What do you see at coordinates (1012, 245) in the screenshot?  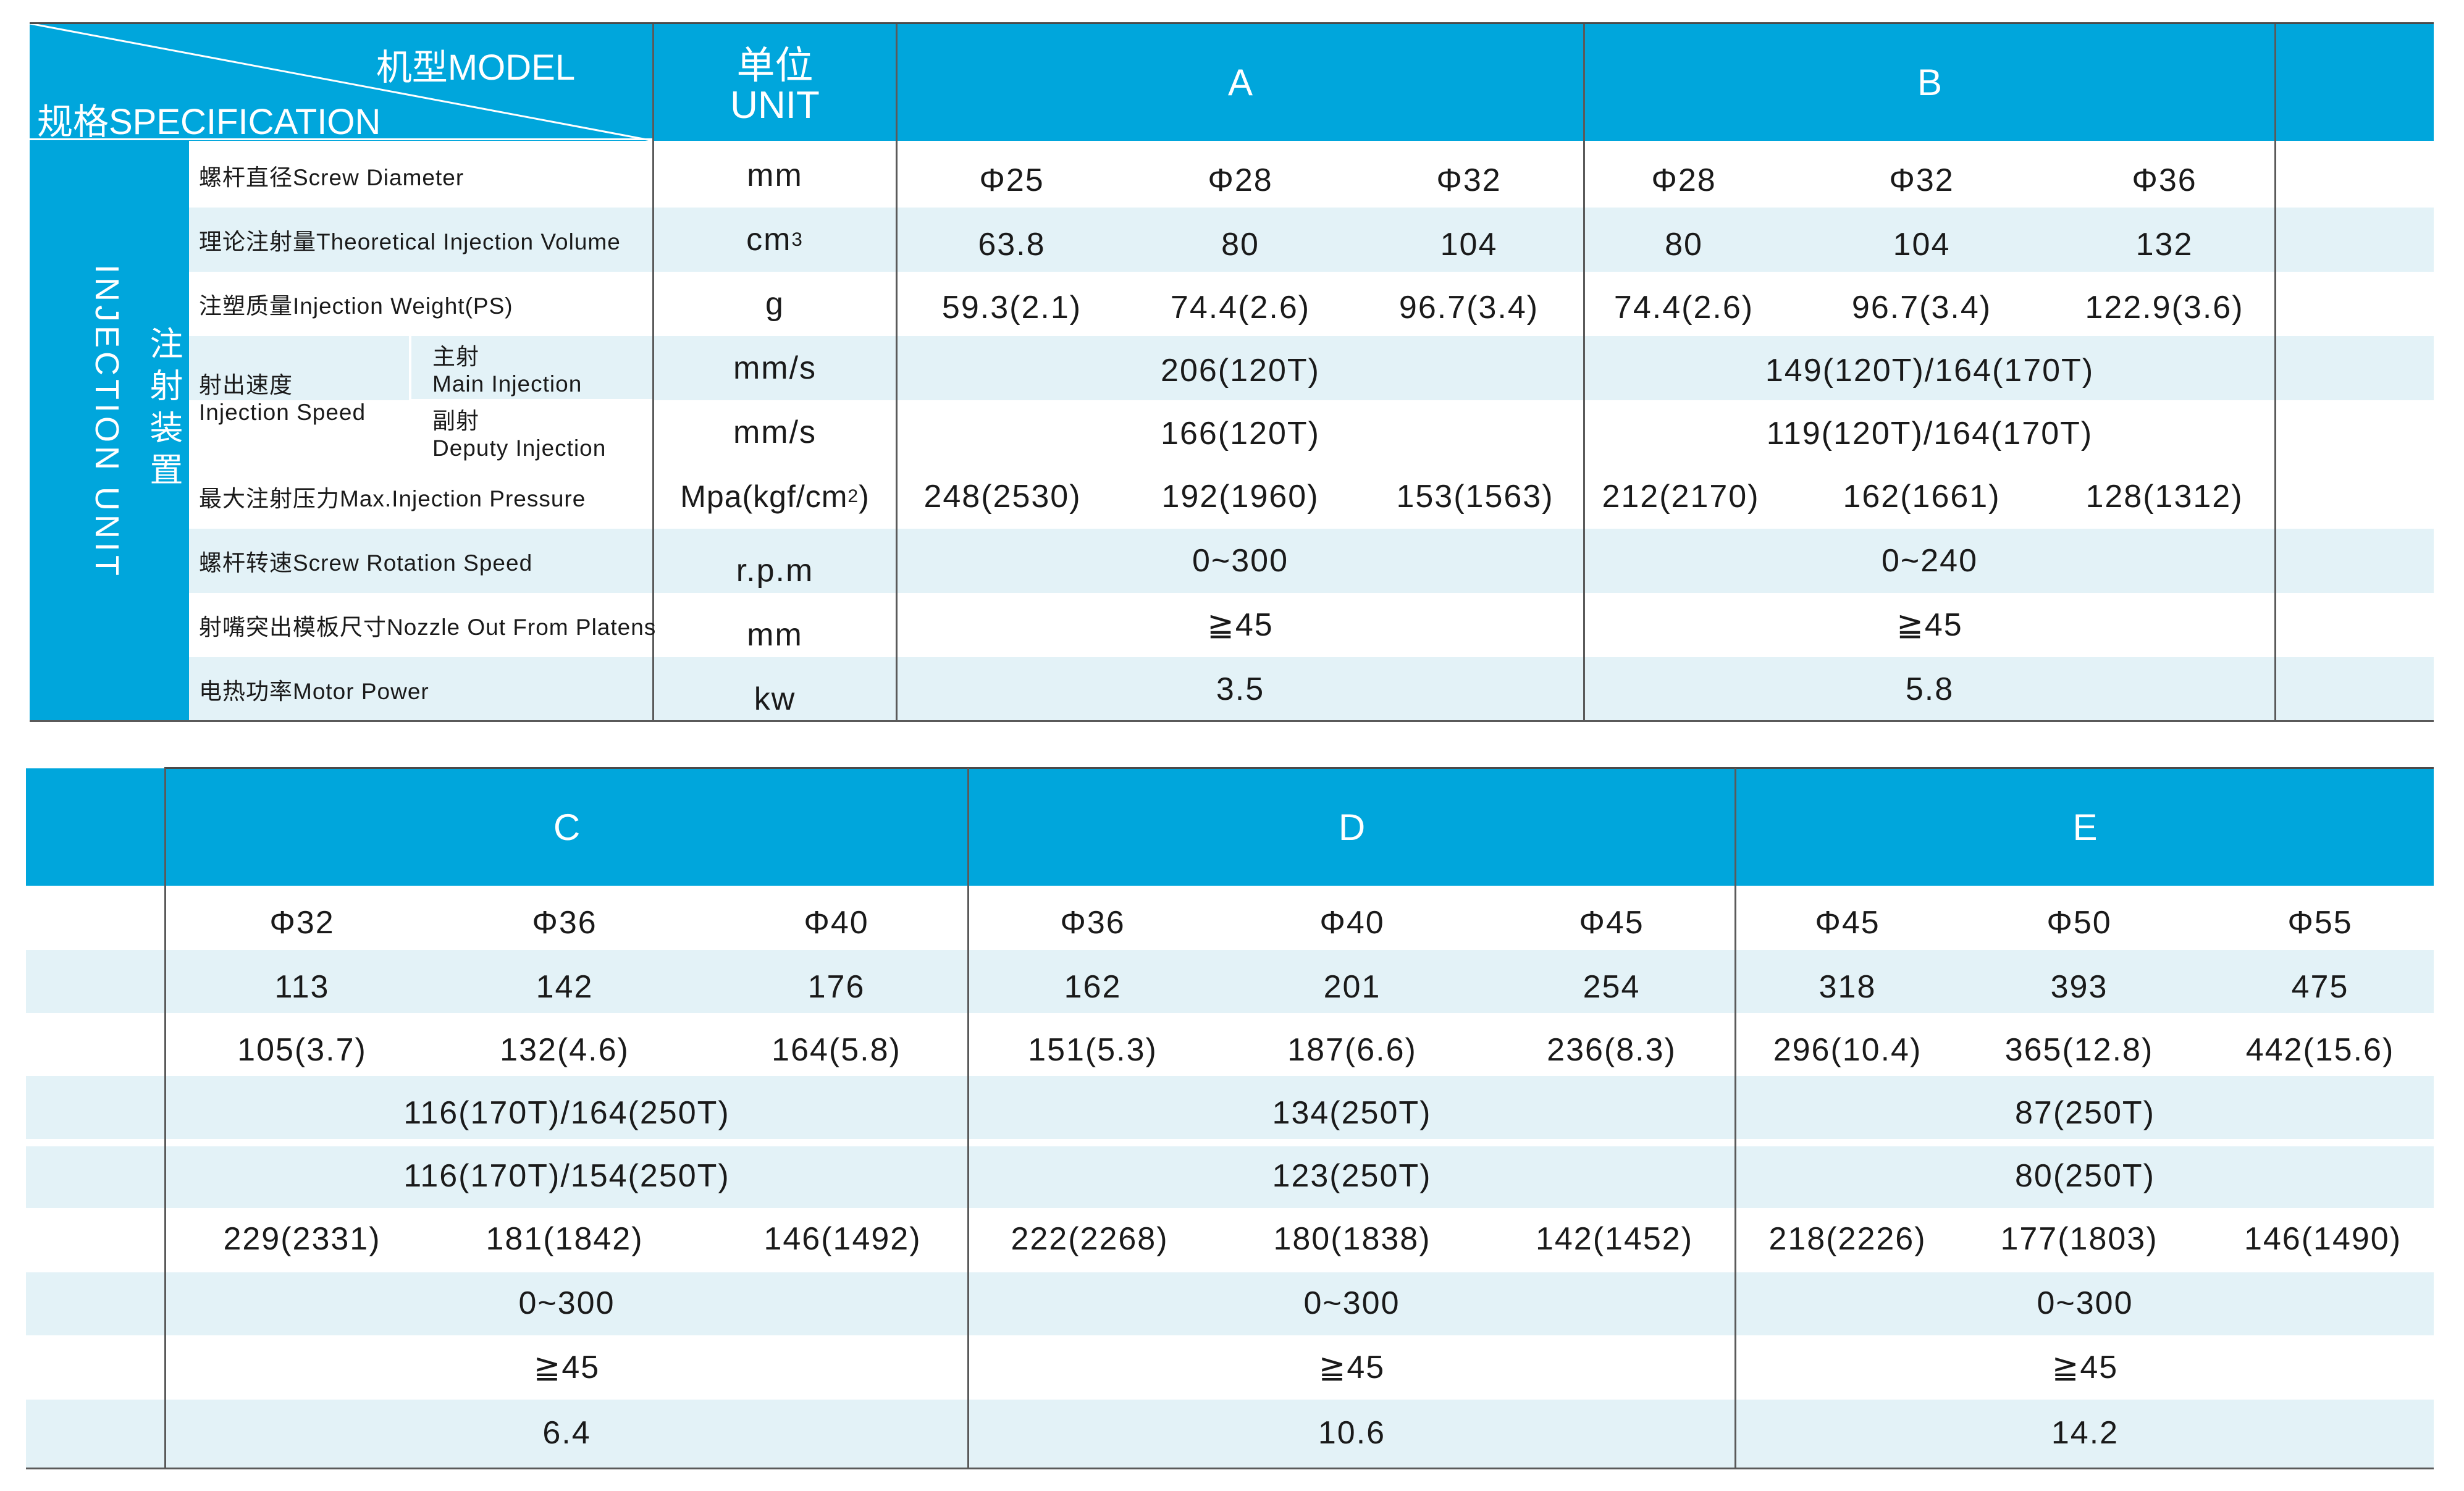 I see `a-volume-1: 63.8` at bounding box center [1012, 245].